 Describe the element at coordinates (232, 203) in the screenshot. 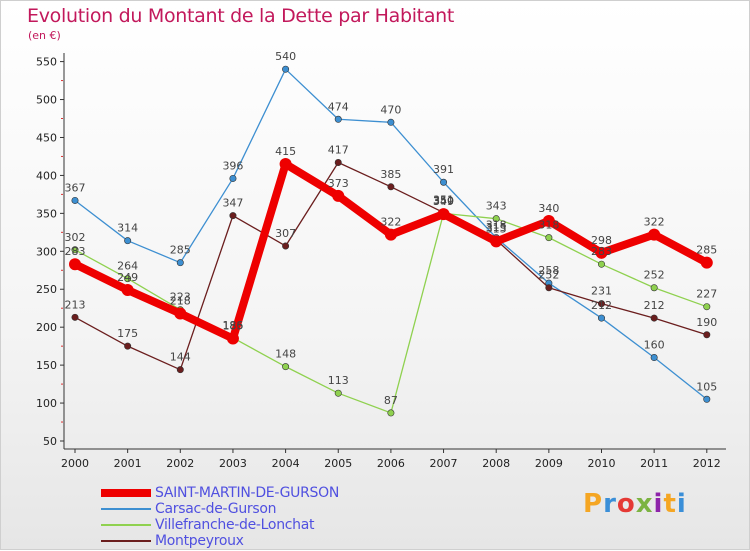

I see `data-label-montpeyroux: 347` at that location.